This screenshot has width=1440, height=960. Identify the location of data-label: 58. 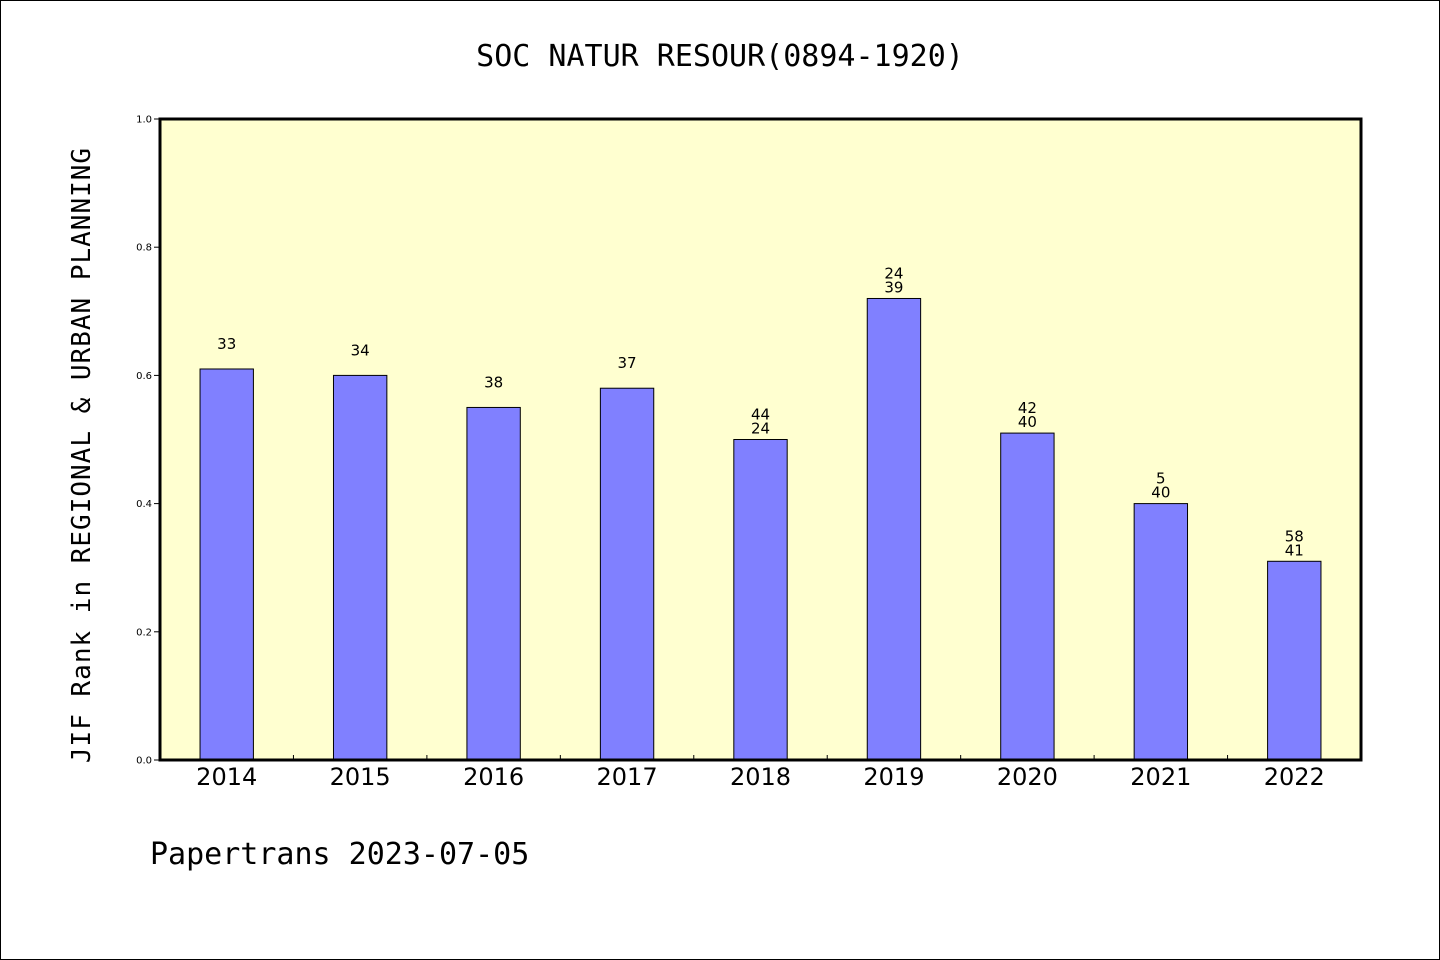
(1294, 536).